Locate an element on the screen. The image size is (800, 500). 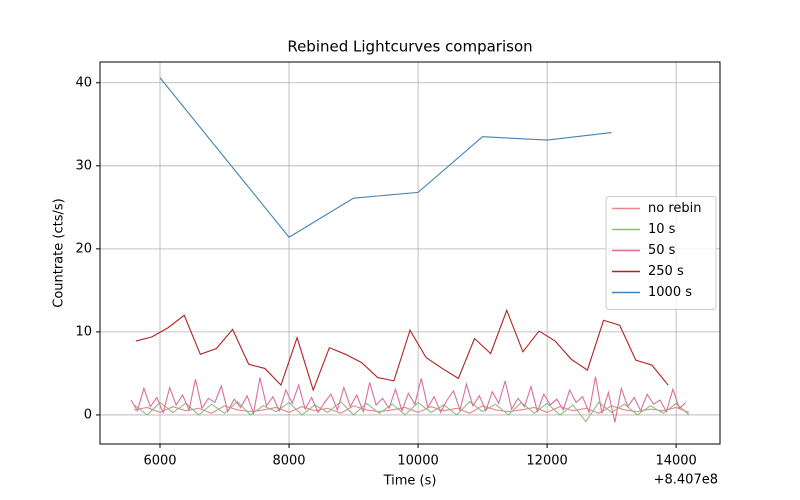
legend-label: 10 s is located at coordinates (662, 229).